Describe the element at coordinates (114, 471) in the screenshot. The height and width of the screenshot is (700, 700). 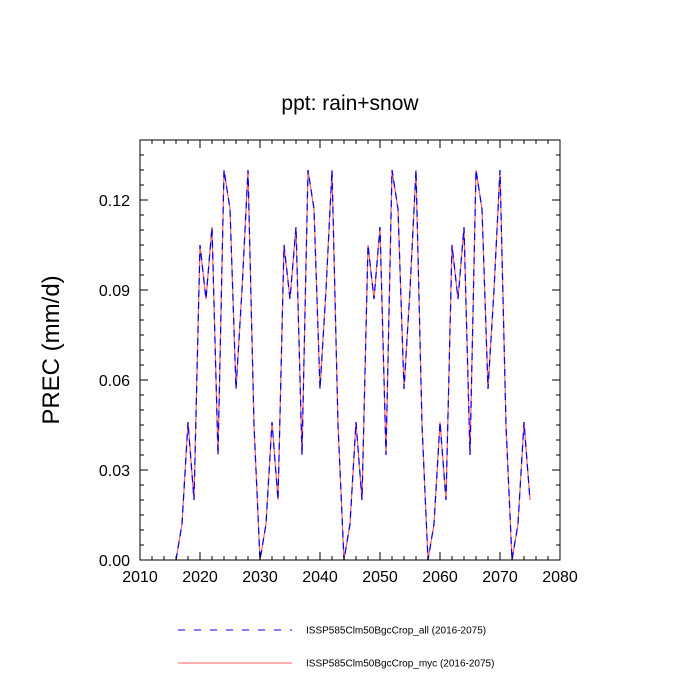
I see `y-tick-label: 0.03` at that location.